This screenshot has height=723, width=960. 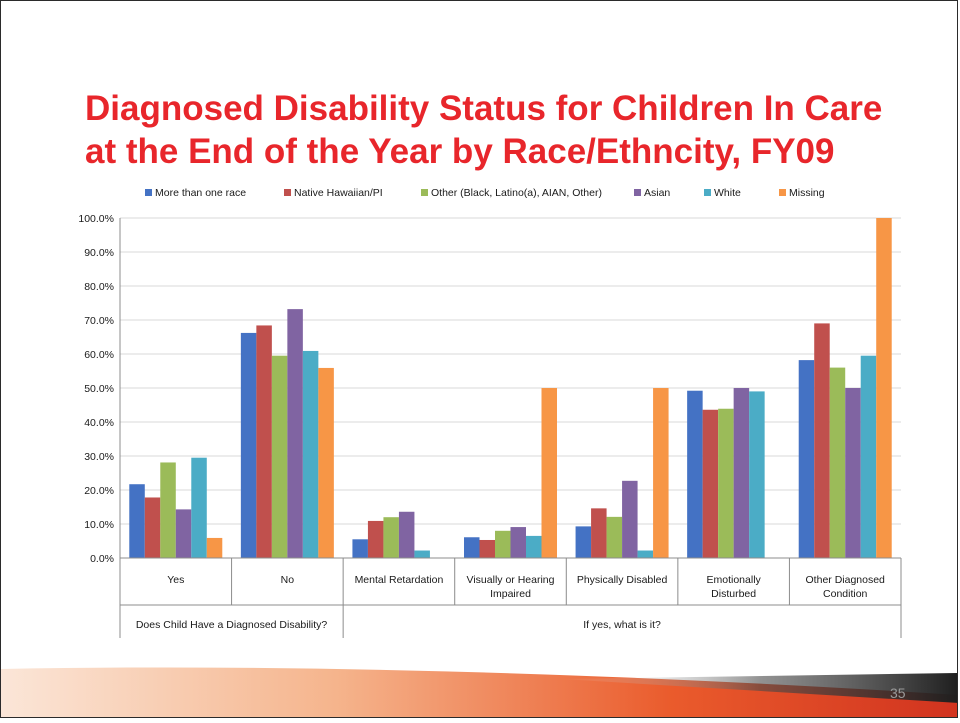 What do you see at coordinates (99, 321) in the screenshot?
I see `y-tick-label: 70.0%` at bounding box center [99, 321].